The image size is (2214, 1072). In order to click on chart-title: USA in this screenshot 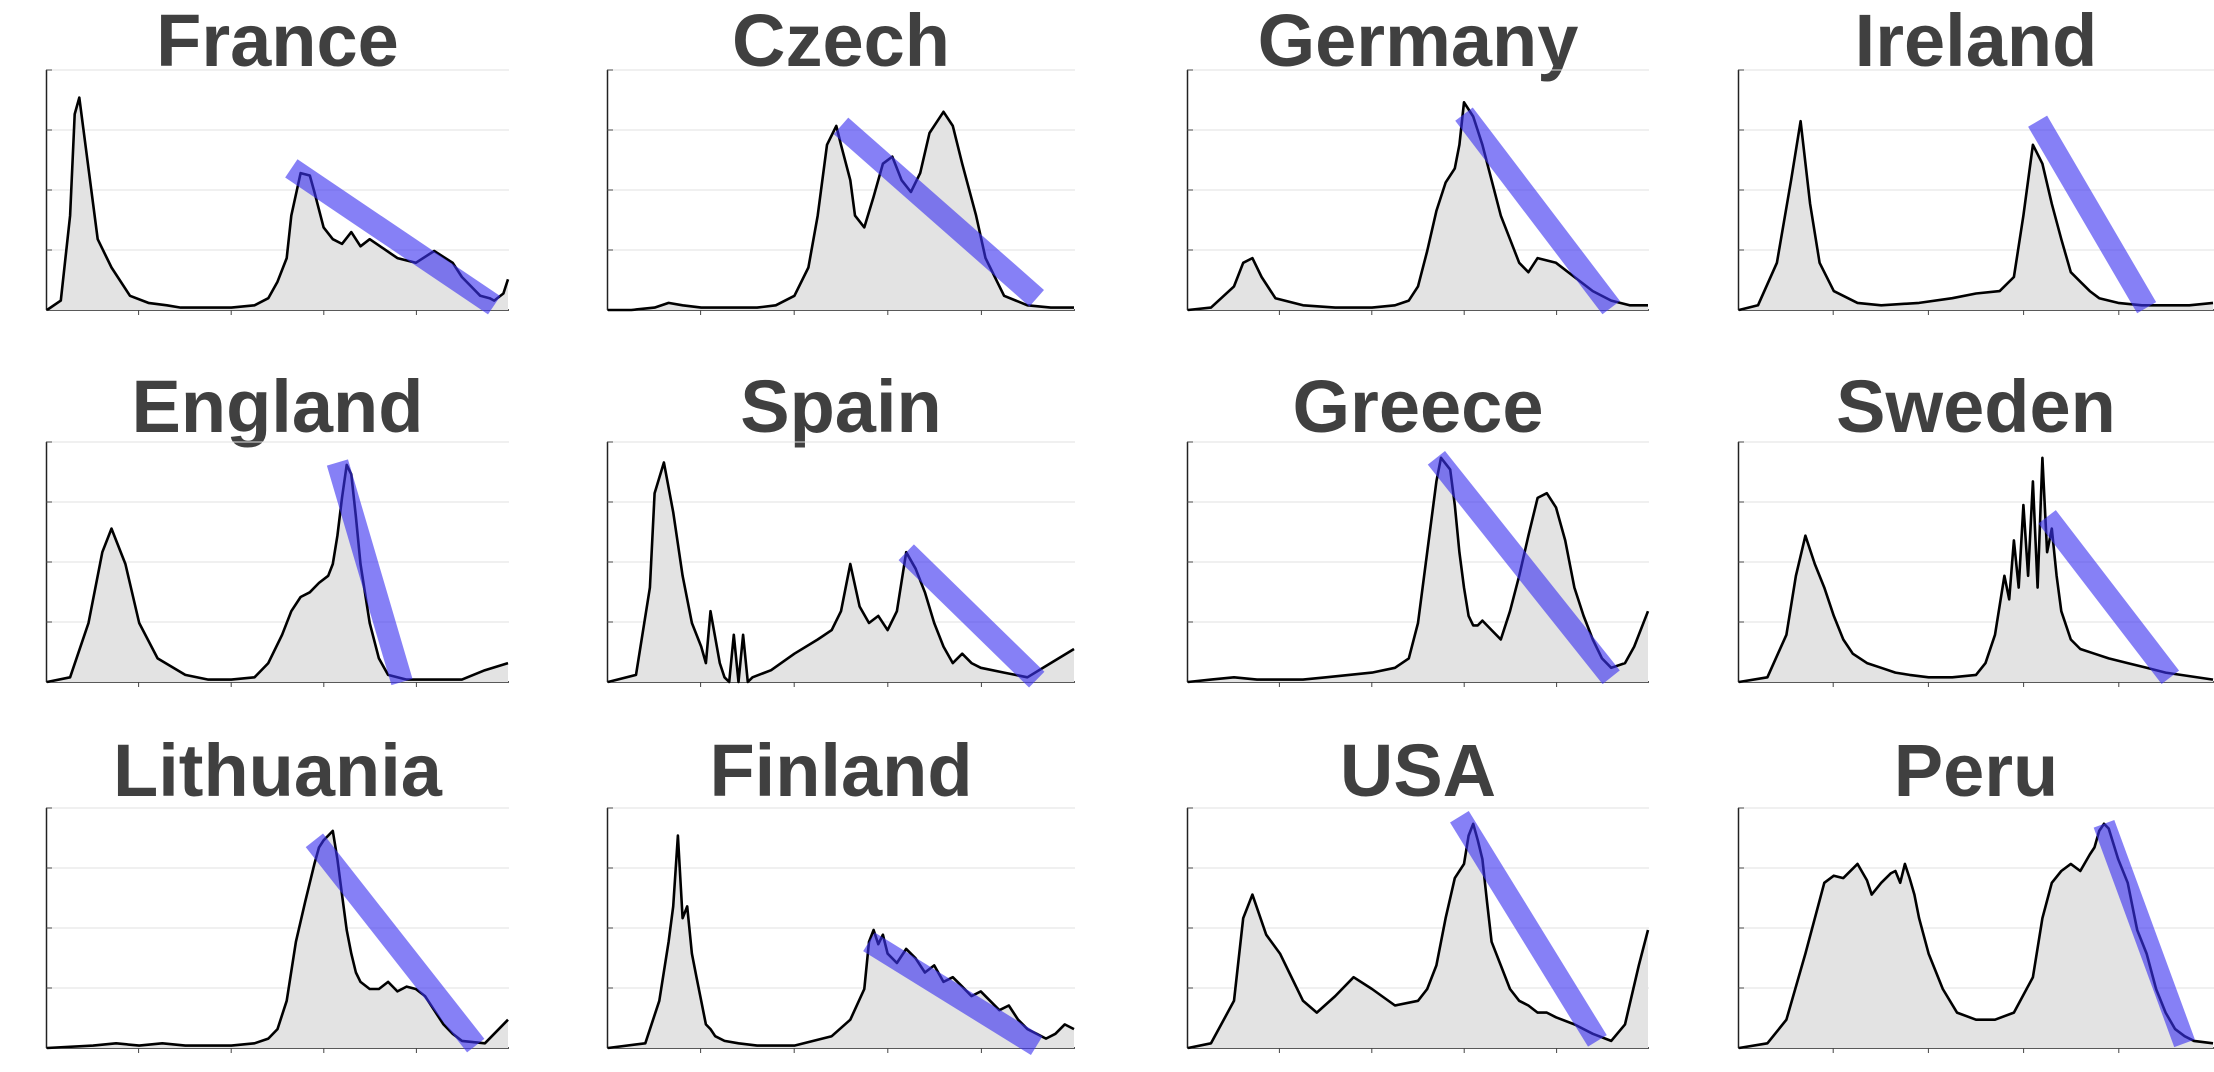, I will do `click(1418, 770)`.